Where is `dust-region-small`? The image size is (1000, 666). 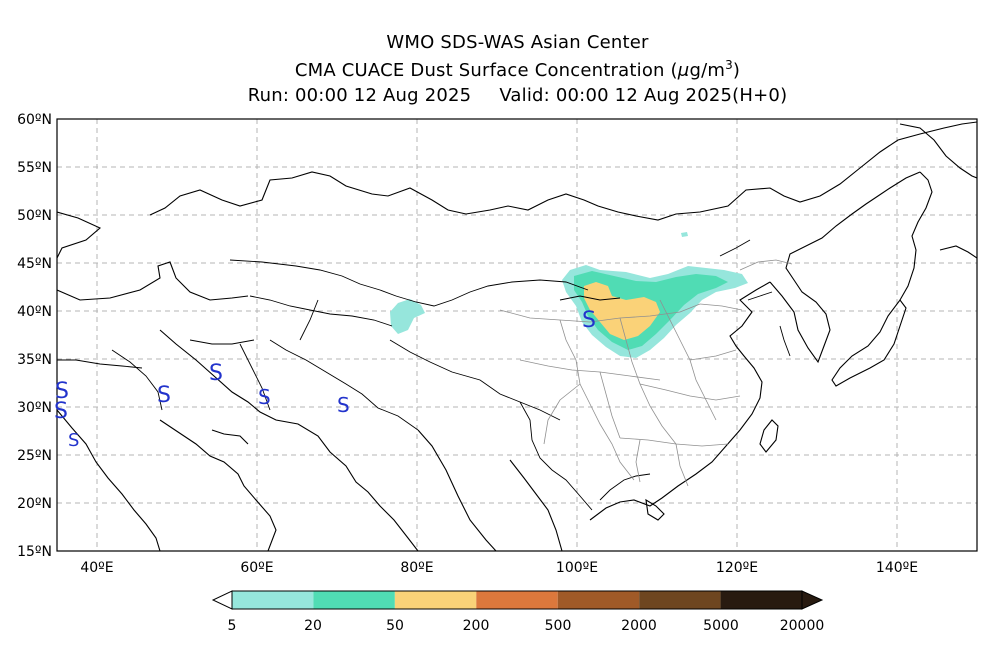
dust-region-small is located at coordinates (684, 234).